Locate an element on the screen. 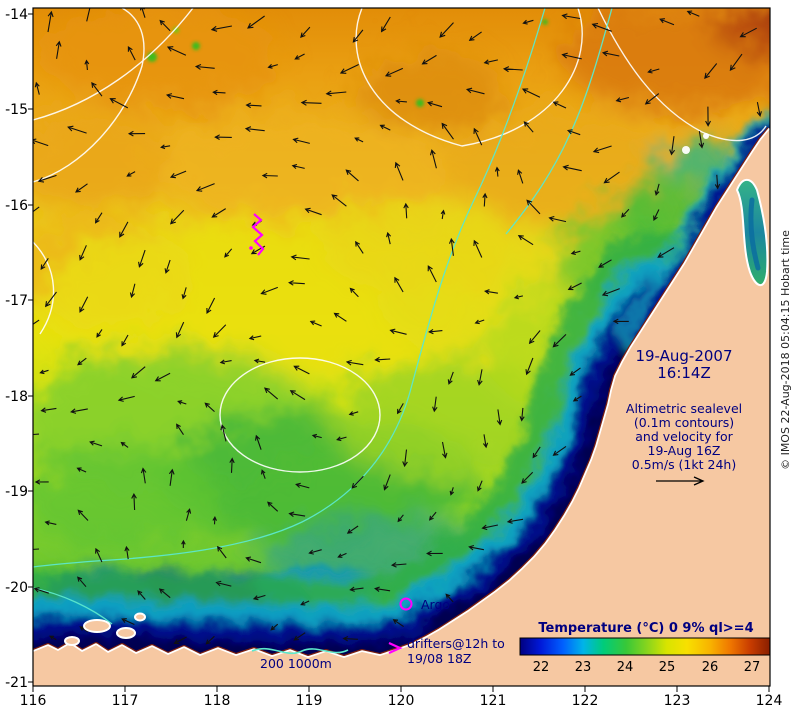 This screenshot has height=710, width=800. y-tick-label: -15 is located at coordinates (16, 110).